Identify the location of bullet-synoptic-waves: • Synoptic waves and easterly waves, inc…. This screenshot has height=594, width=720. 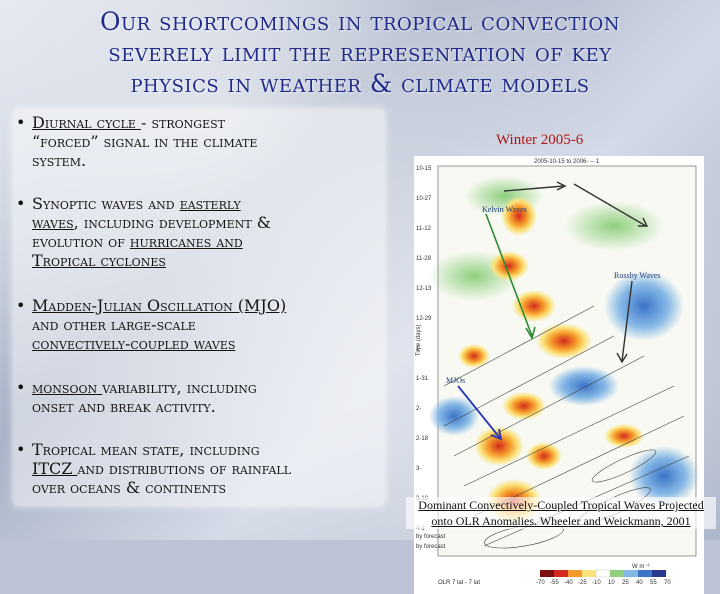
(196, 232).